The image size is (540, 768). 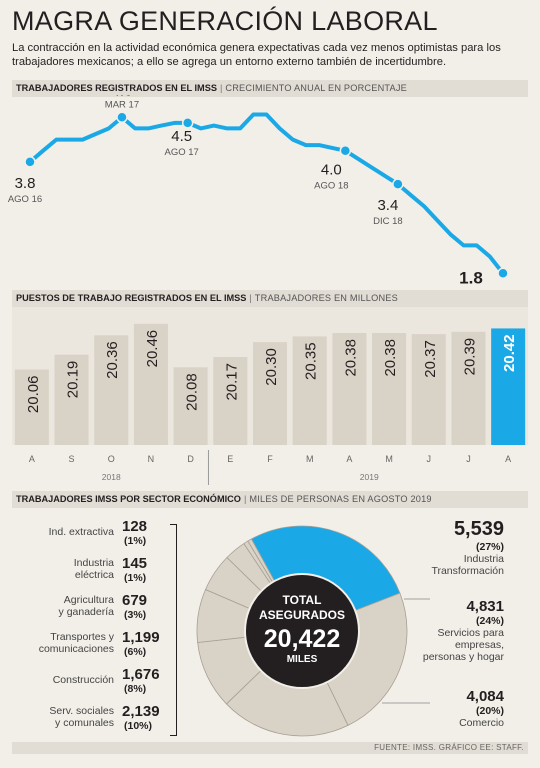 I want to click on center-unit: MILES, so click(x=302, y=659).